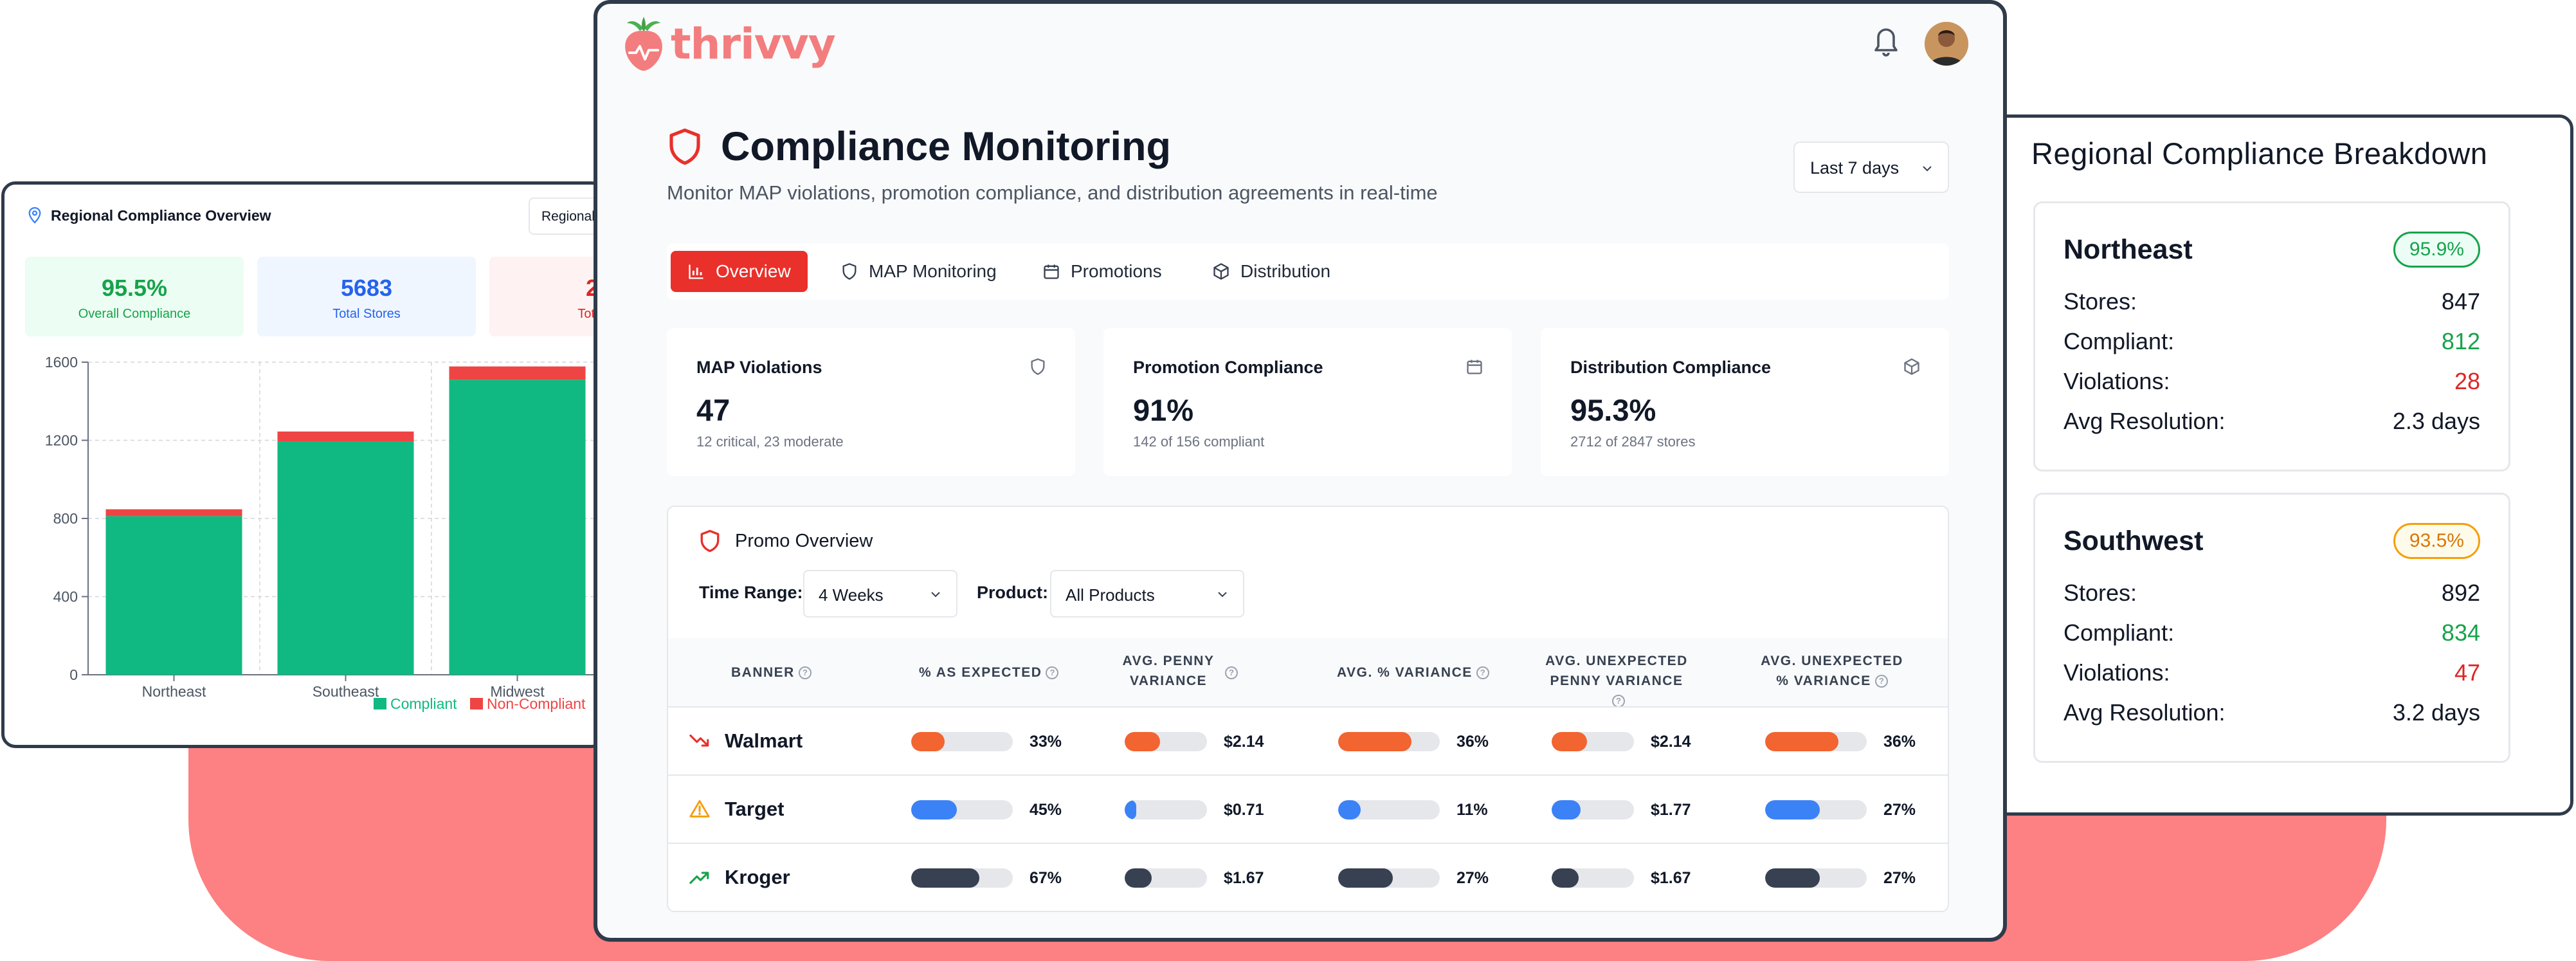 Image resolution: width=2576 pixels, height=961 pixels. Describe the element at coordinates (728, 43) in the screenshot. I see `thrivvy-logo: thrivvy` at that location.